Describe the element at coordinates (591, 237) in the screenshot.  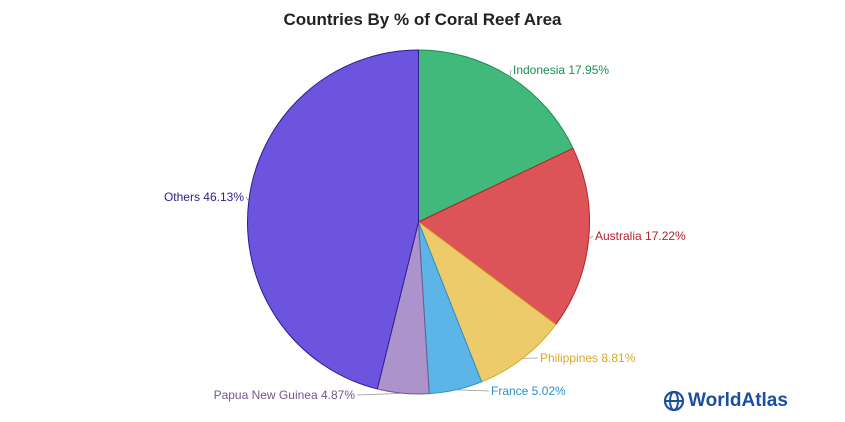
I see `leader-line-australia` at that location.